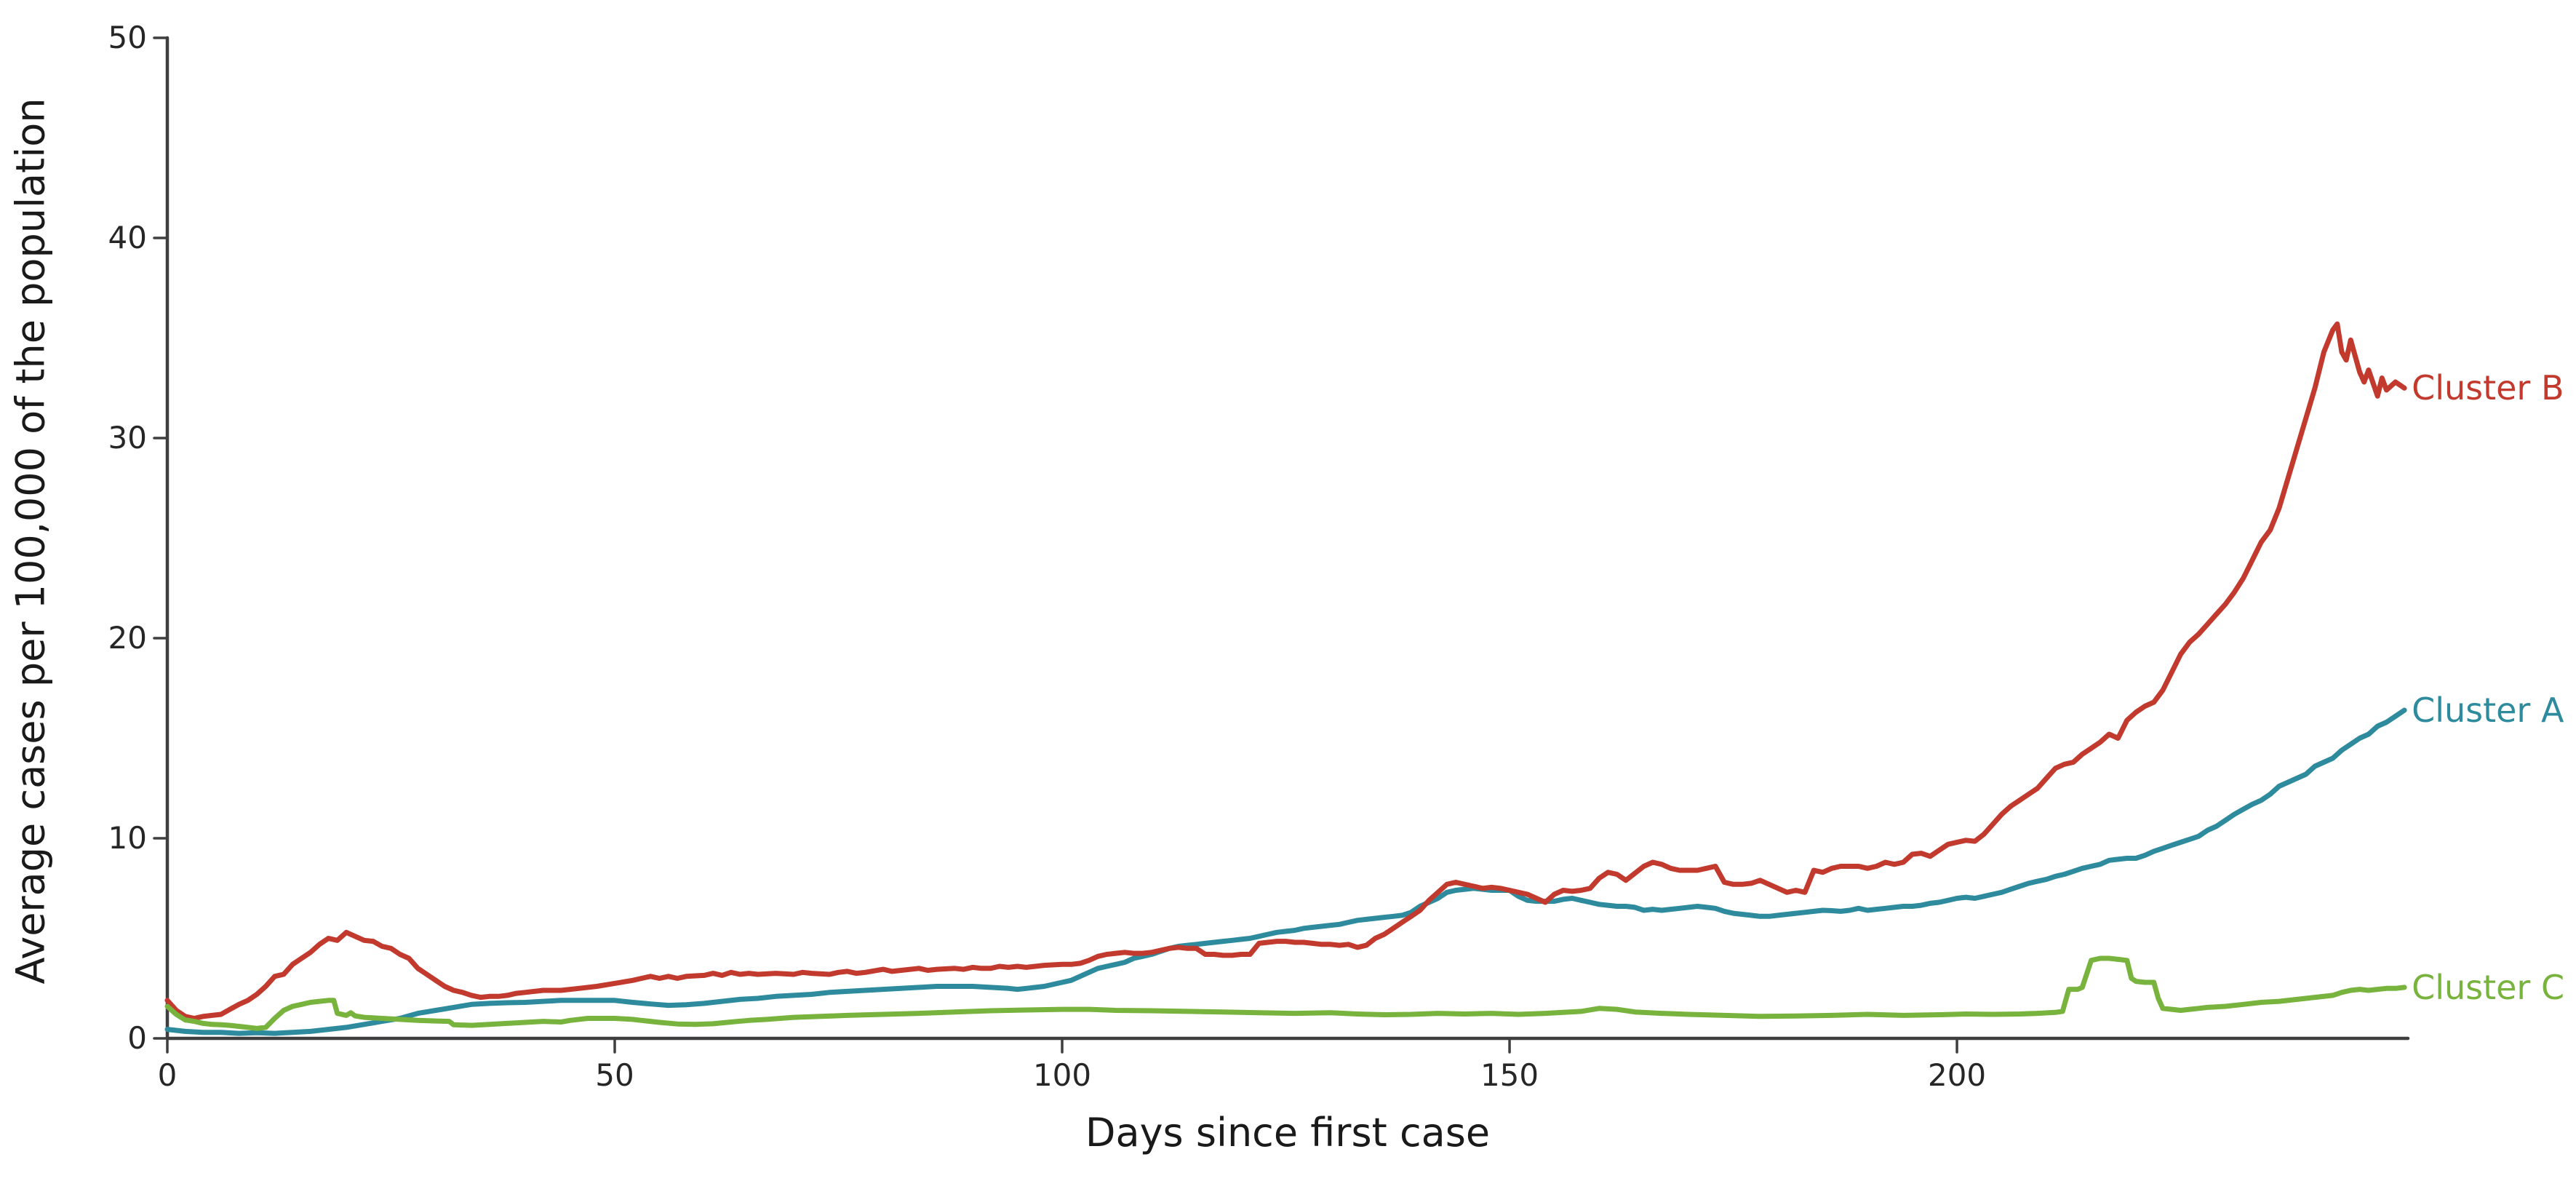 The height and width of the screenshot is (1181, 2576). Describe the element at coordinates (1062, 1075) in the screenshot. I see `x-tick-label: 100` at that location.